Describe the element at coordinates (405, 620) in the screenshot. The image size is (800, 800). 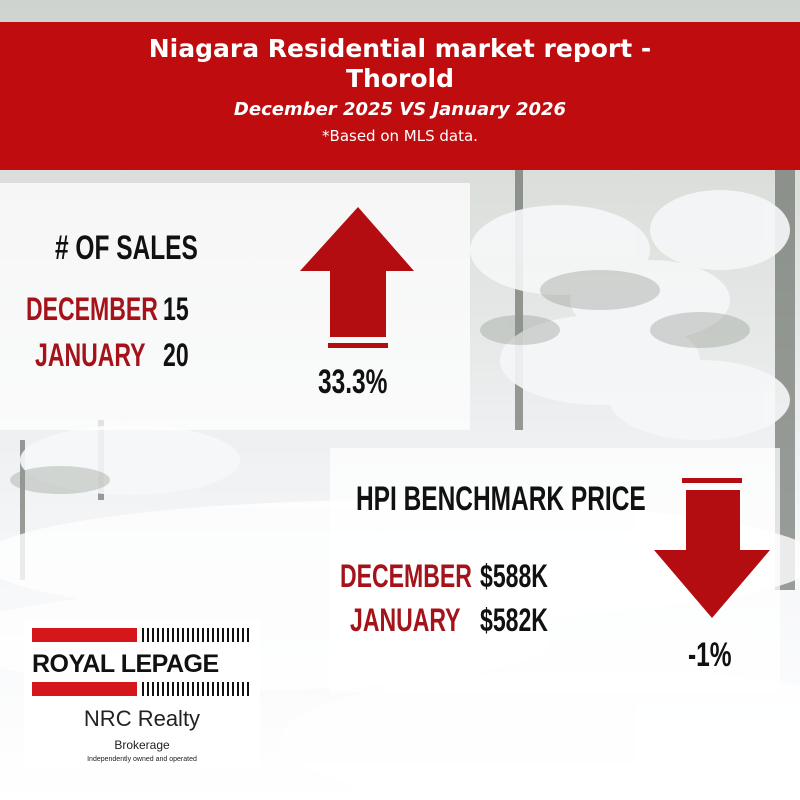
I see `hpi-january-label: JANUARY` at that location.